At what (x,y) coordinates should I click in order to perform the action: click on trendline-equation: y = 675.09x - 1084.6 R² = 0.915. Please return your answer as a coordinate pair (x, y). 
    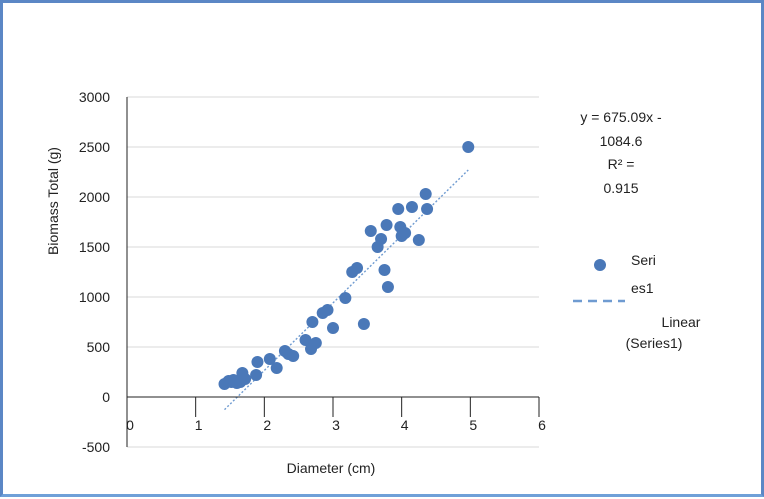
    Looking at the image, I should click on (621, 152).